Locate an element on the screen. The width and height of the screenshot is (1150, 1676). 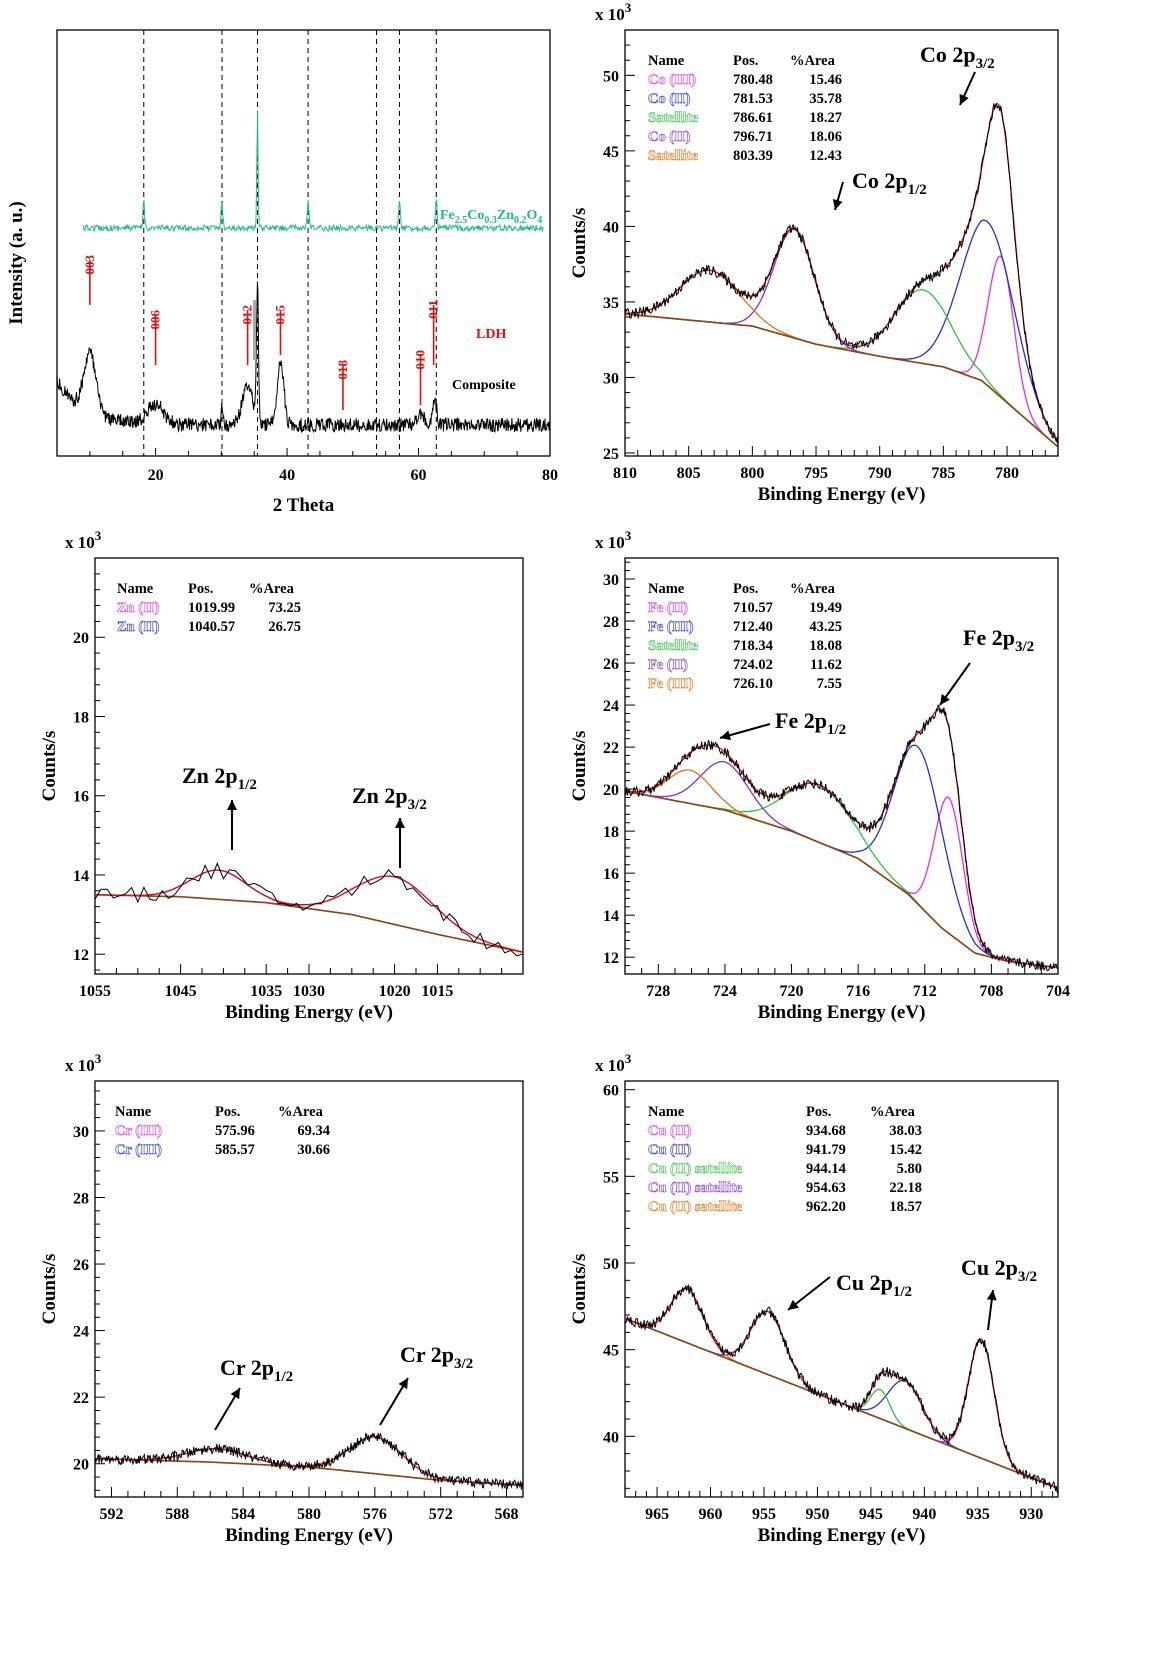
table-row-area: 26.75 is located at coordinates (284, 627).